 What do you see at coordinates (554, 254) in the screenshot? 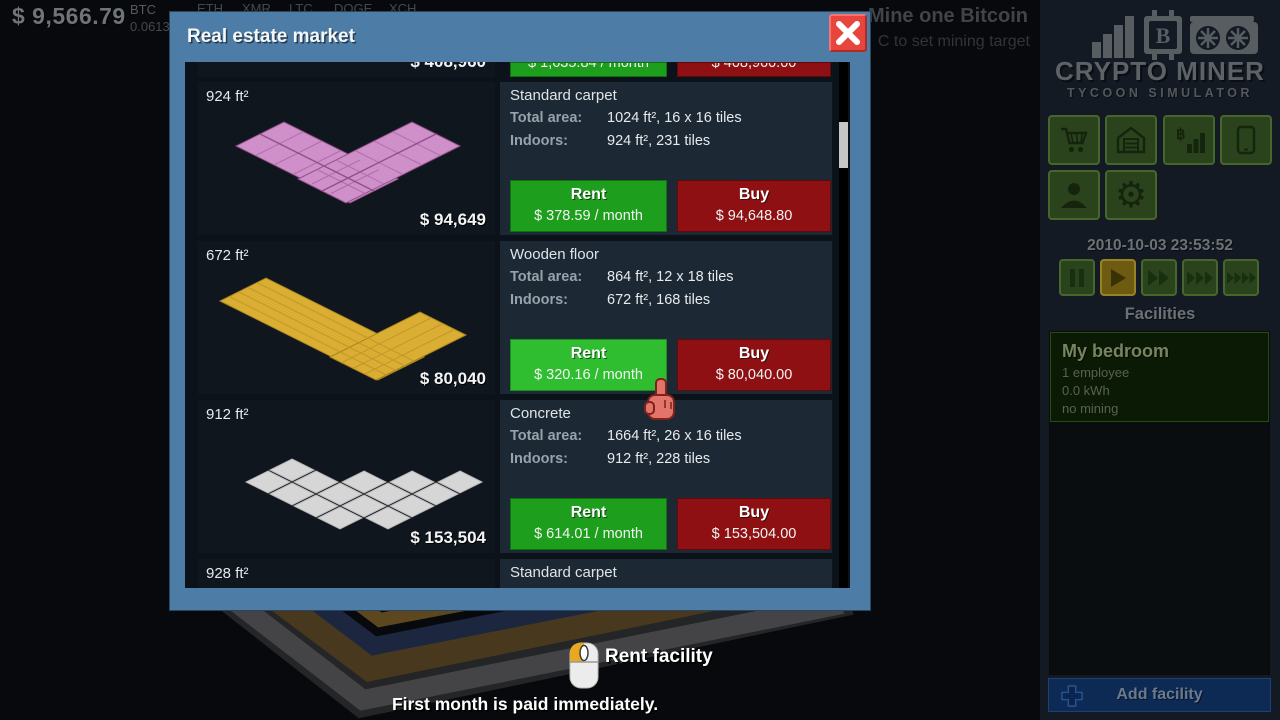
I see `floor-type: Wooden floor` at bounding box center [554, 254].